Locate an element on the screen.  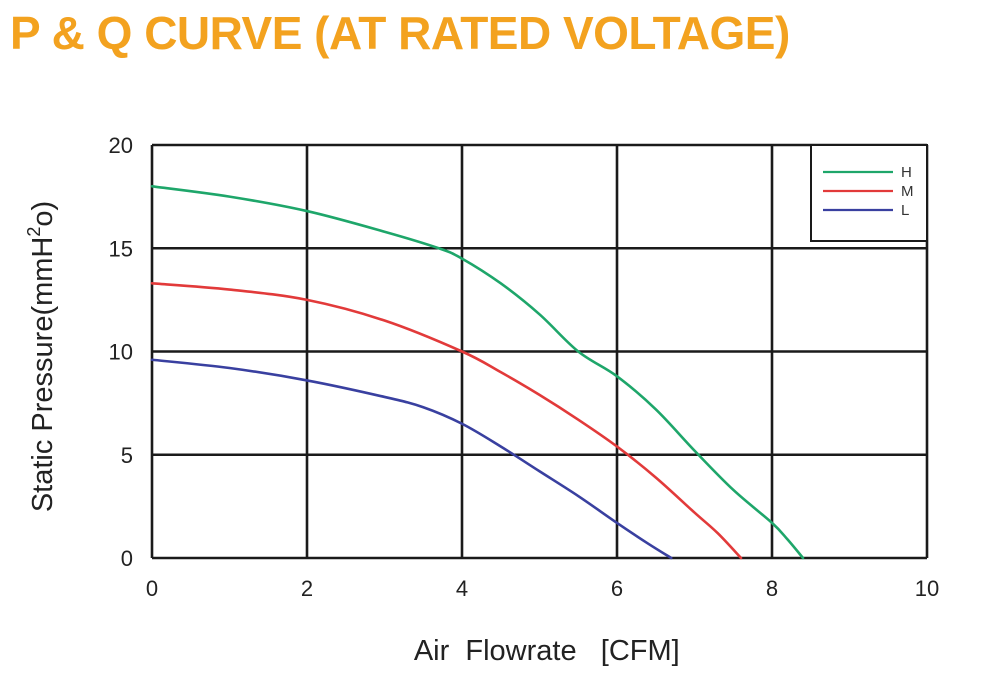
y-tick-label: 15 is located at coordinates (121, 248).